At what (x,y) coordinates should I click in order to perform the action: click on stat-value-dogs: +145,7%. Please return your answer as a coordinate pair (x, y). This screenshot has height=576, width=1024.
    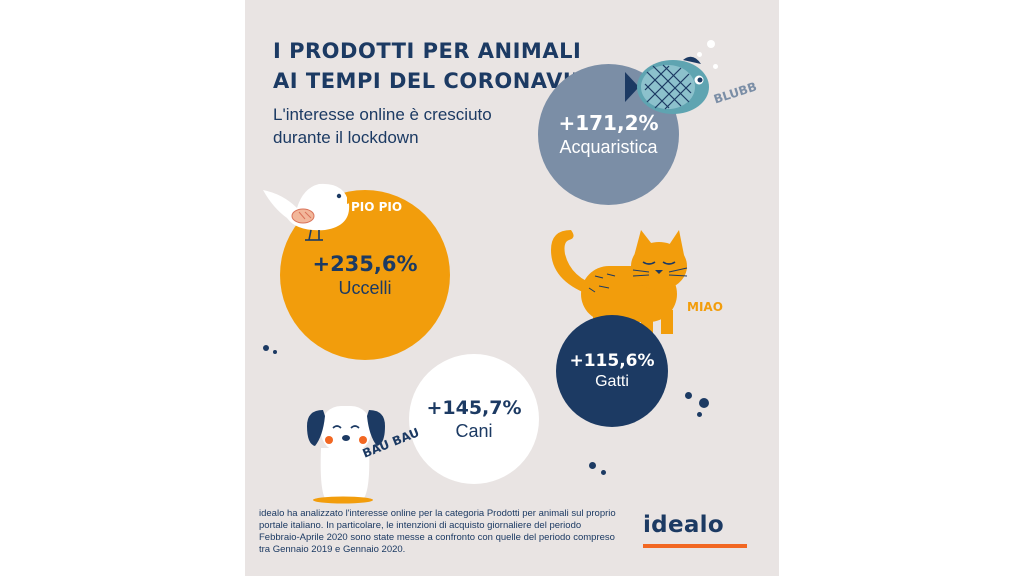
    Looking at the image, I should click on (474, 407).